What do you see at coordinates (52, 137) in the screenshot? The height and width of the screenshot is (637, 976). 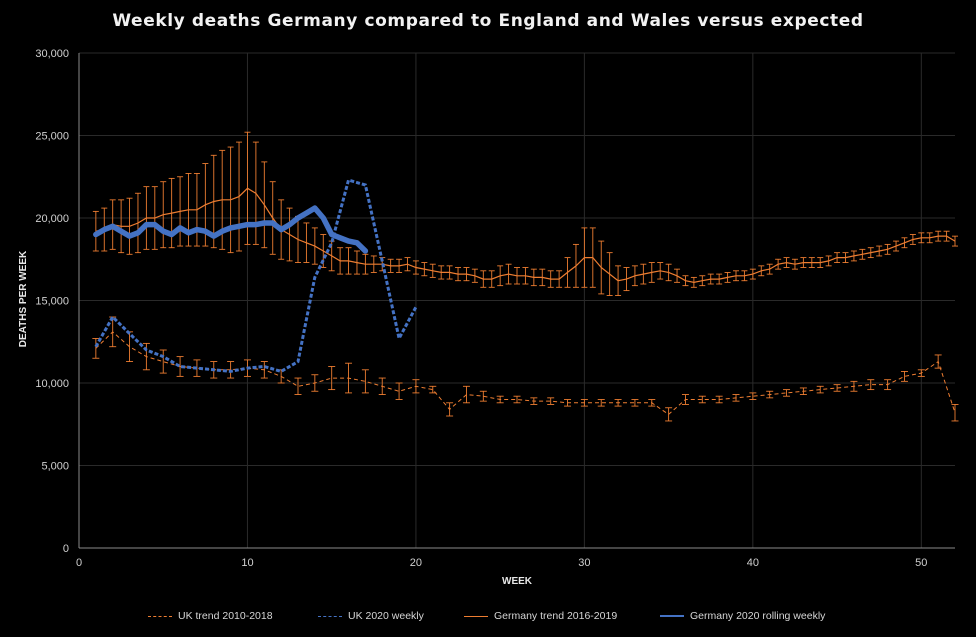 I see `y-tick-label: 25,000` at bounding box center [52, 137].